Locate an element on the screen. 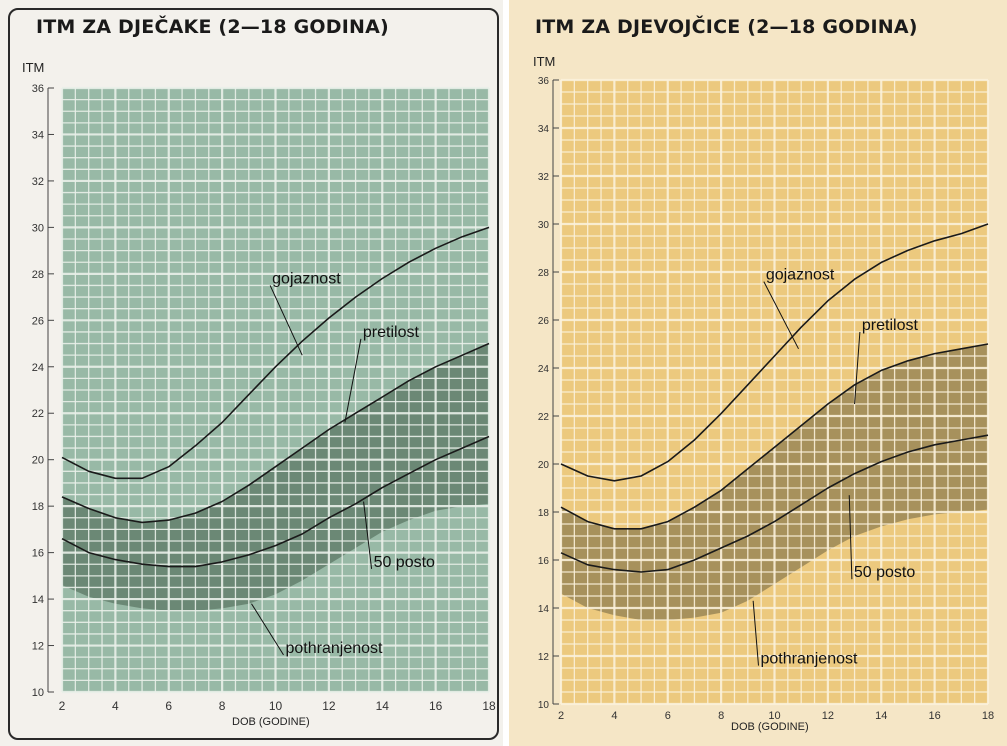 The width and height of the screenshot is (1007, 746). panel-divider is located at coordinates (506, 373).